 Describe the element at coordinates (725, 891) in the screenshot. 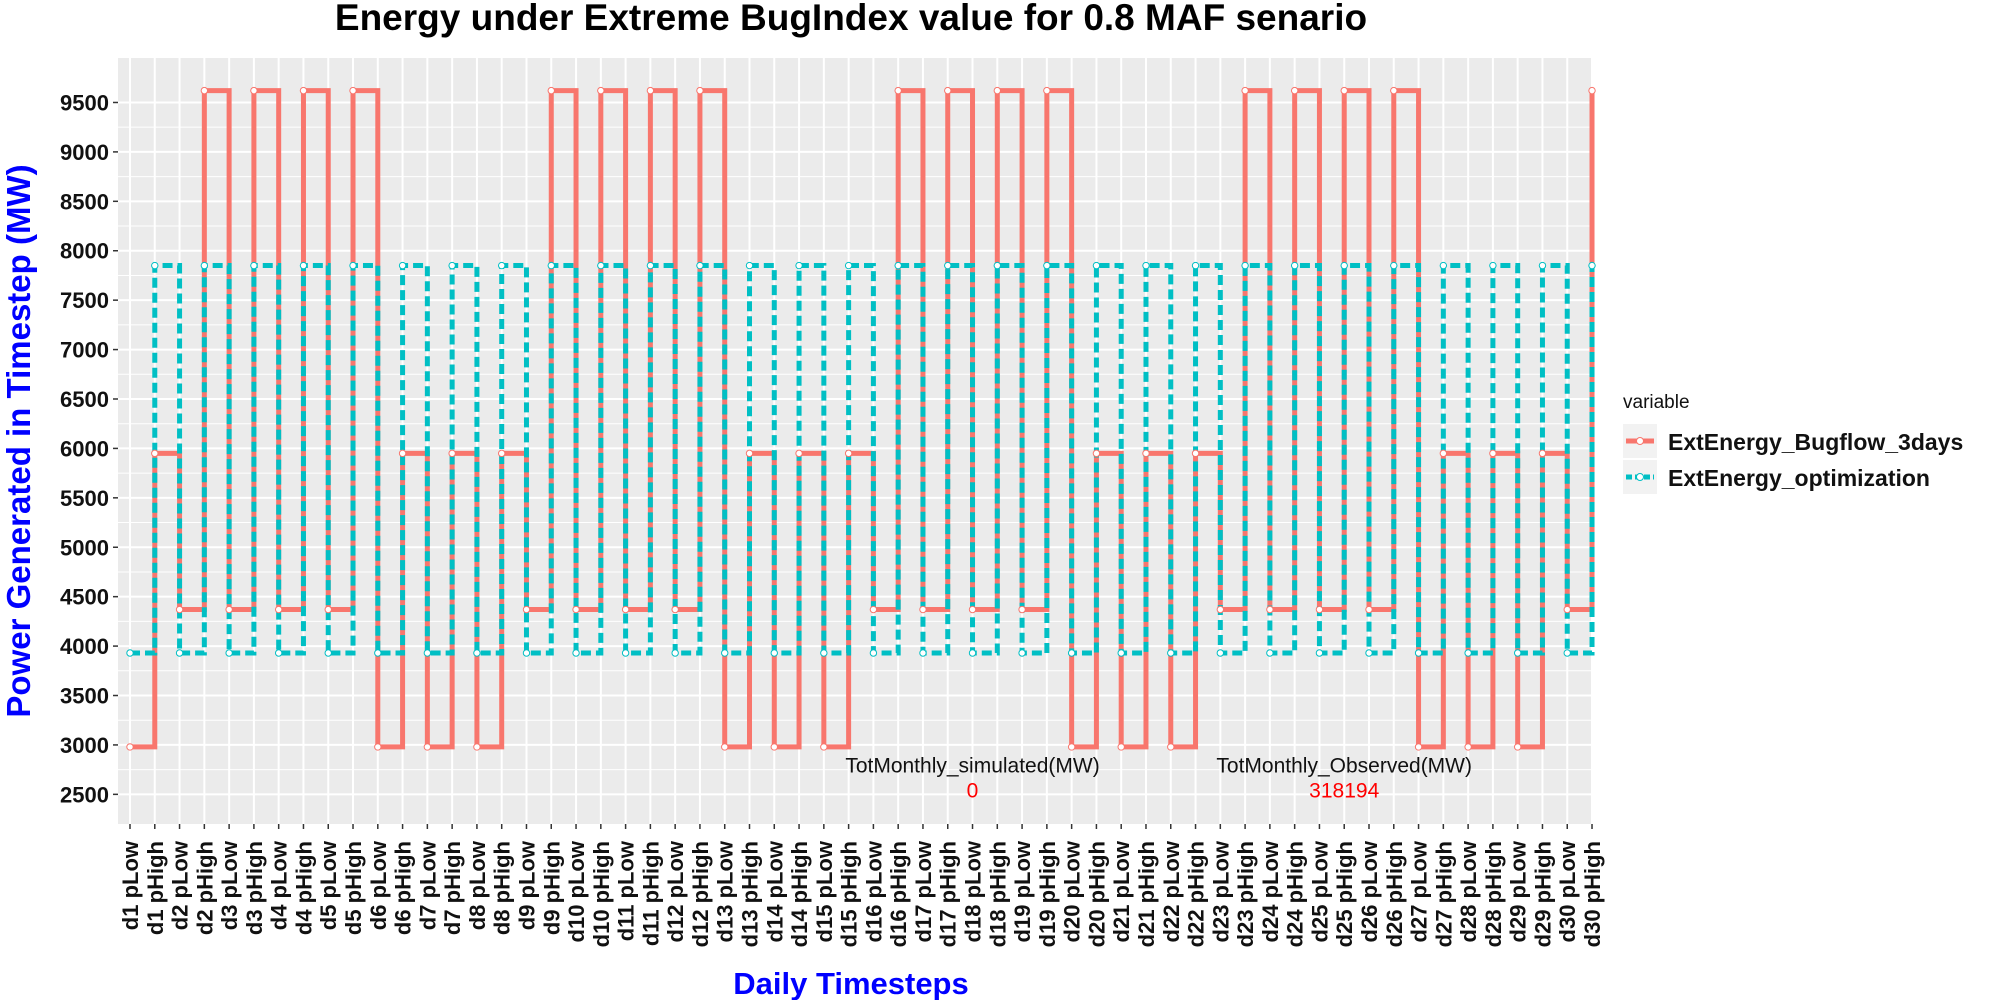

I see `x-tick-label: d13 pLow` at that location.